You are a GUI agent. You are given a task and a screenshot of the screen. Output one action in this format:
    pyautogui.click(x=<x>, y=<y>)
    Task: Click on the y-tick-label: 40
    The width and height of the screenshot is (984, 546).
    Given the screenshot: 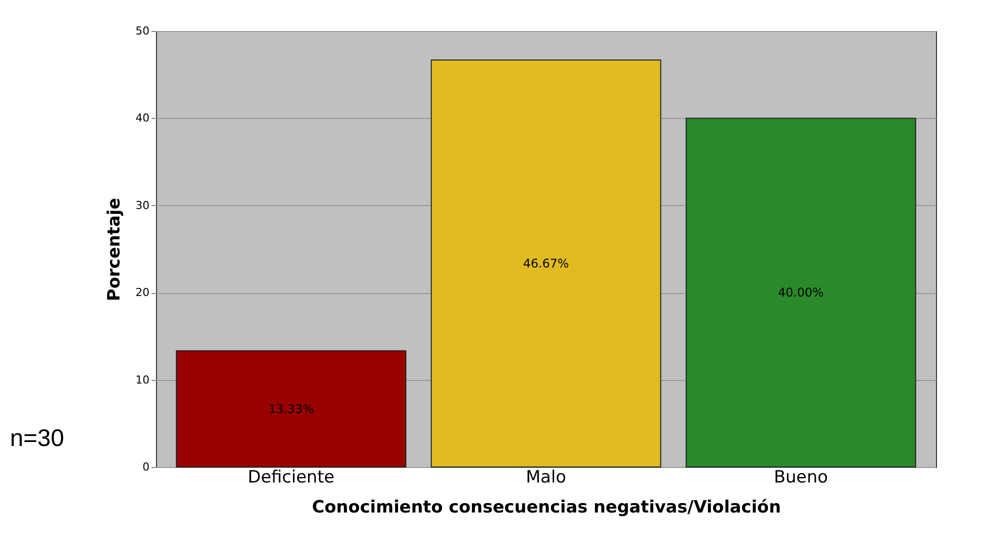 What is the action you would take?
    pyautogui.click(x=143, y=118)
    